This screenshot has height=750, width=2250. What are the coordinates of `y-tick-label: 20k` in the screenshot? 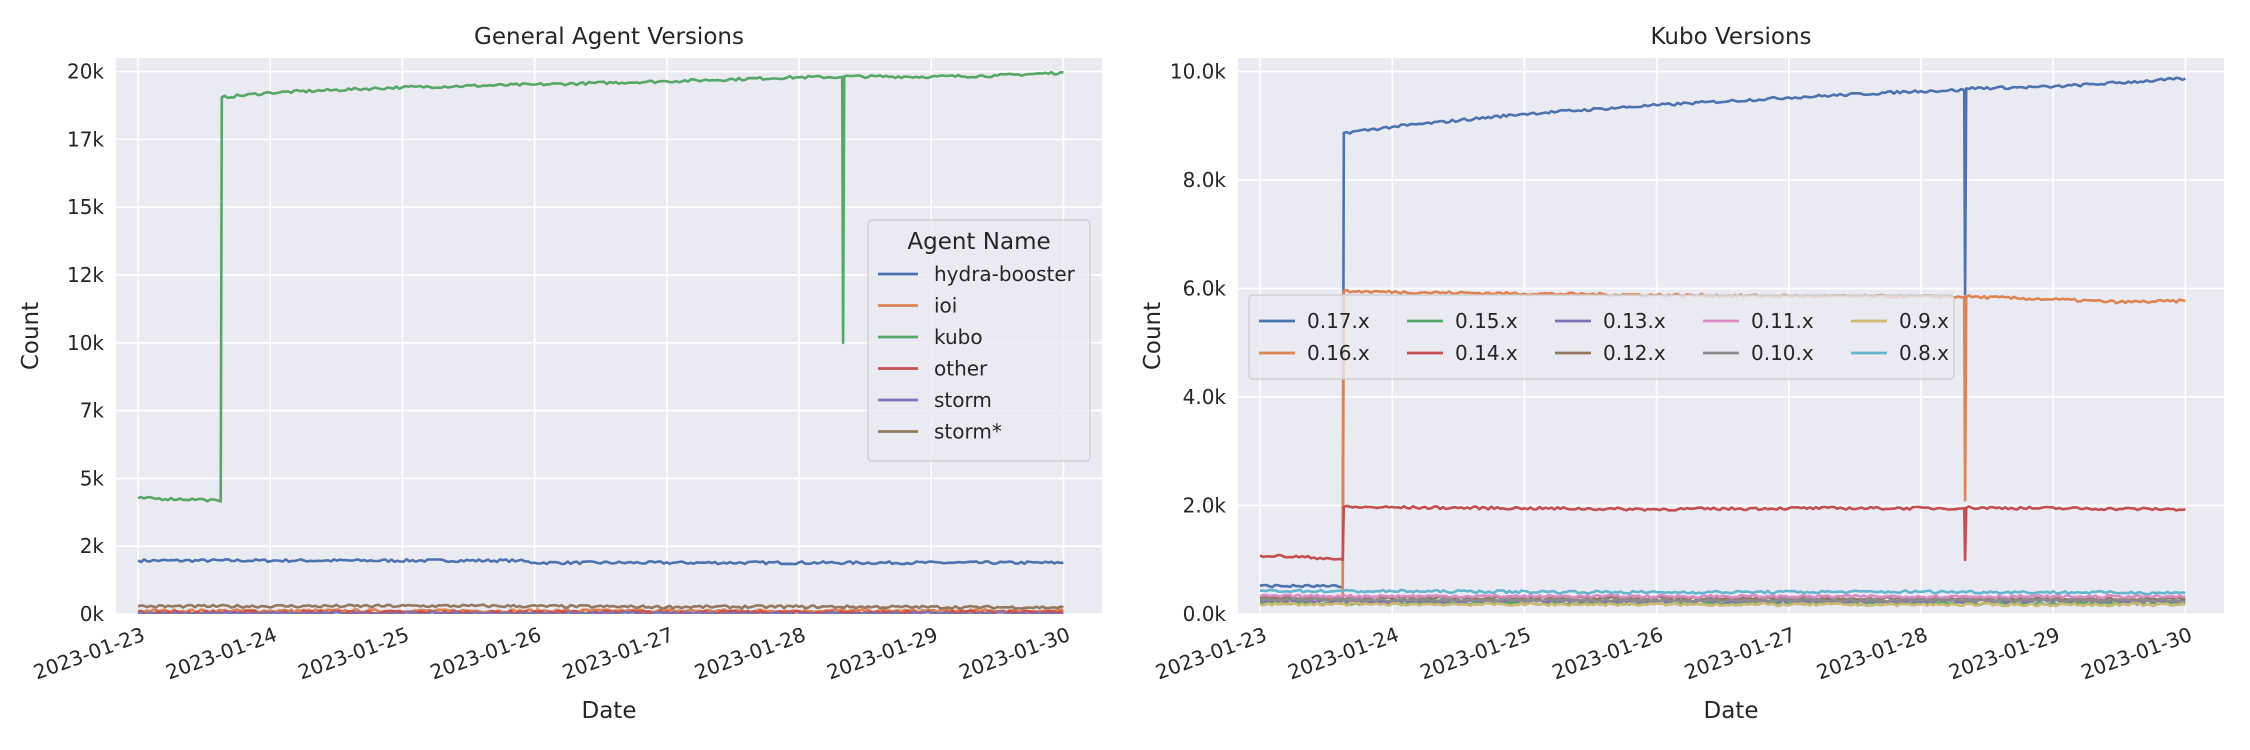 It's located at (85, 72).